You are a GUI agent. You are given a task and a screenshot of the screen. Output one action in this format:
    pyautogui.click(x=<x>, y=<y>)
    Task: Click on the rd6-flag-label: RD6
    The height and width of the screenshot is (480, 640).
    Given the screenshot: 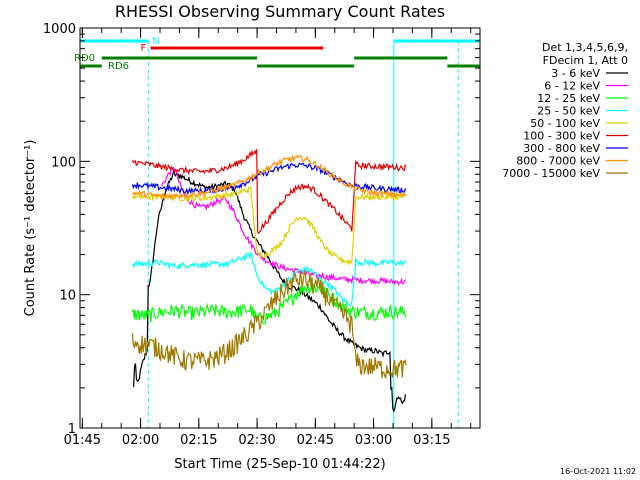 What is the action you would take?
    pyautogui.click(x=118, y=66)
    